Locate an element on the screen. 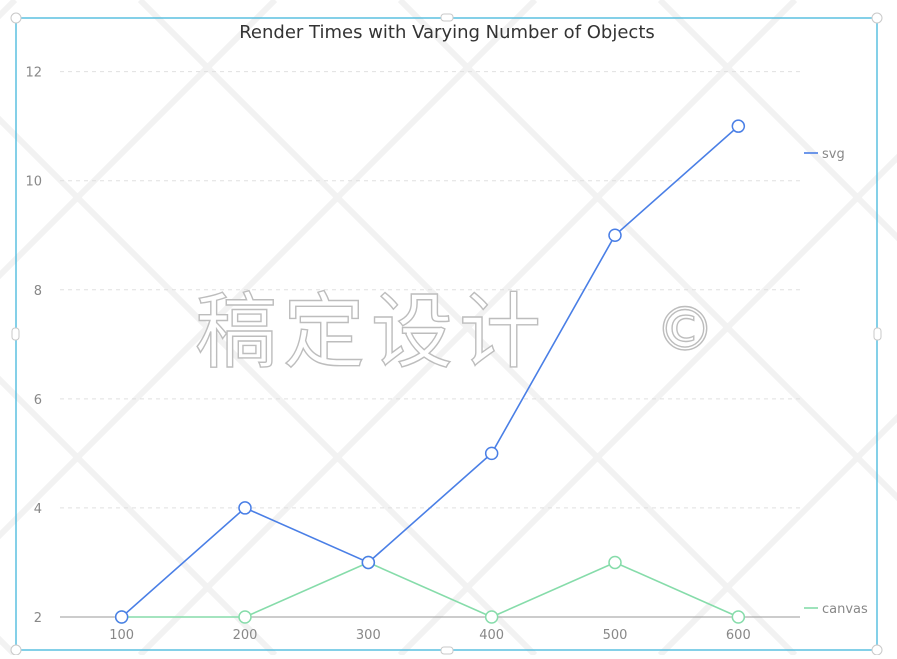  watermark-copyright: © is located at coordinates (688, 330).